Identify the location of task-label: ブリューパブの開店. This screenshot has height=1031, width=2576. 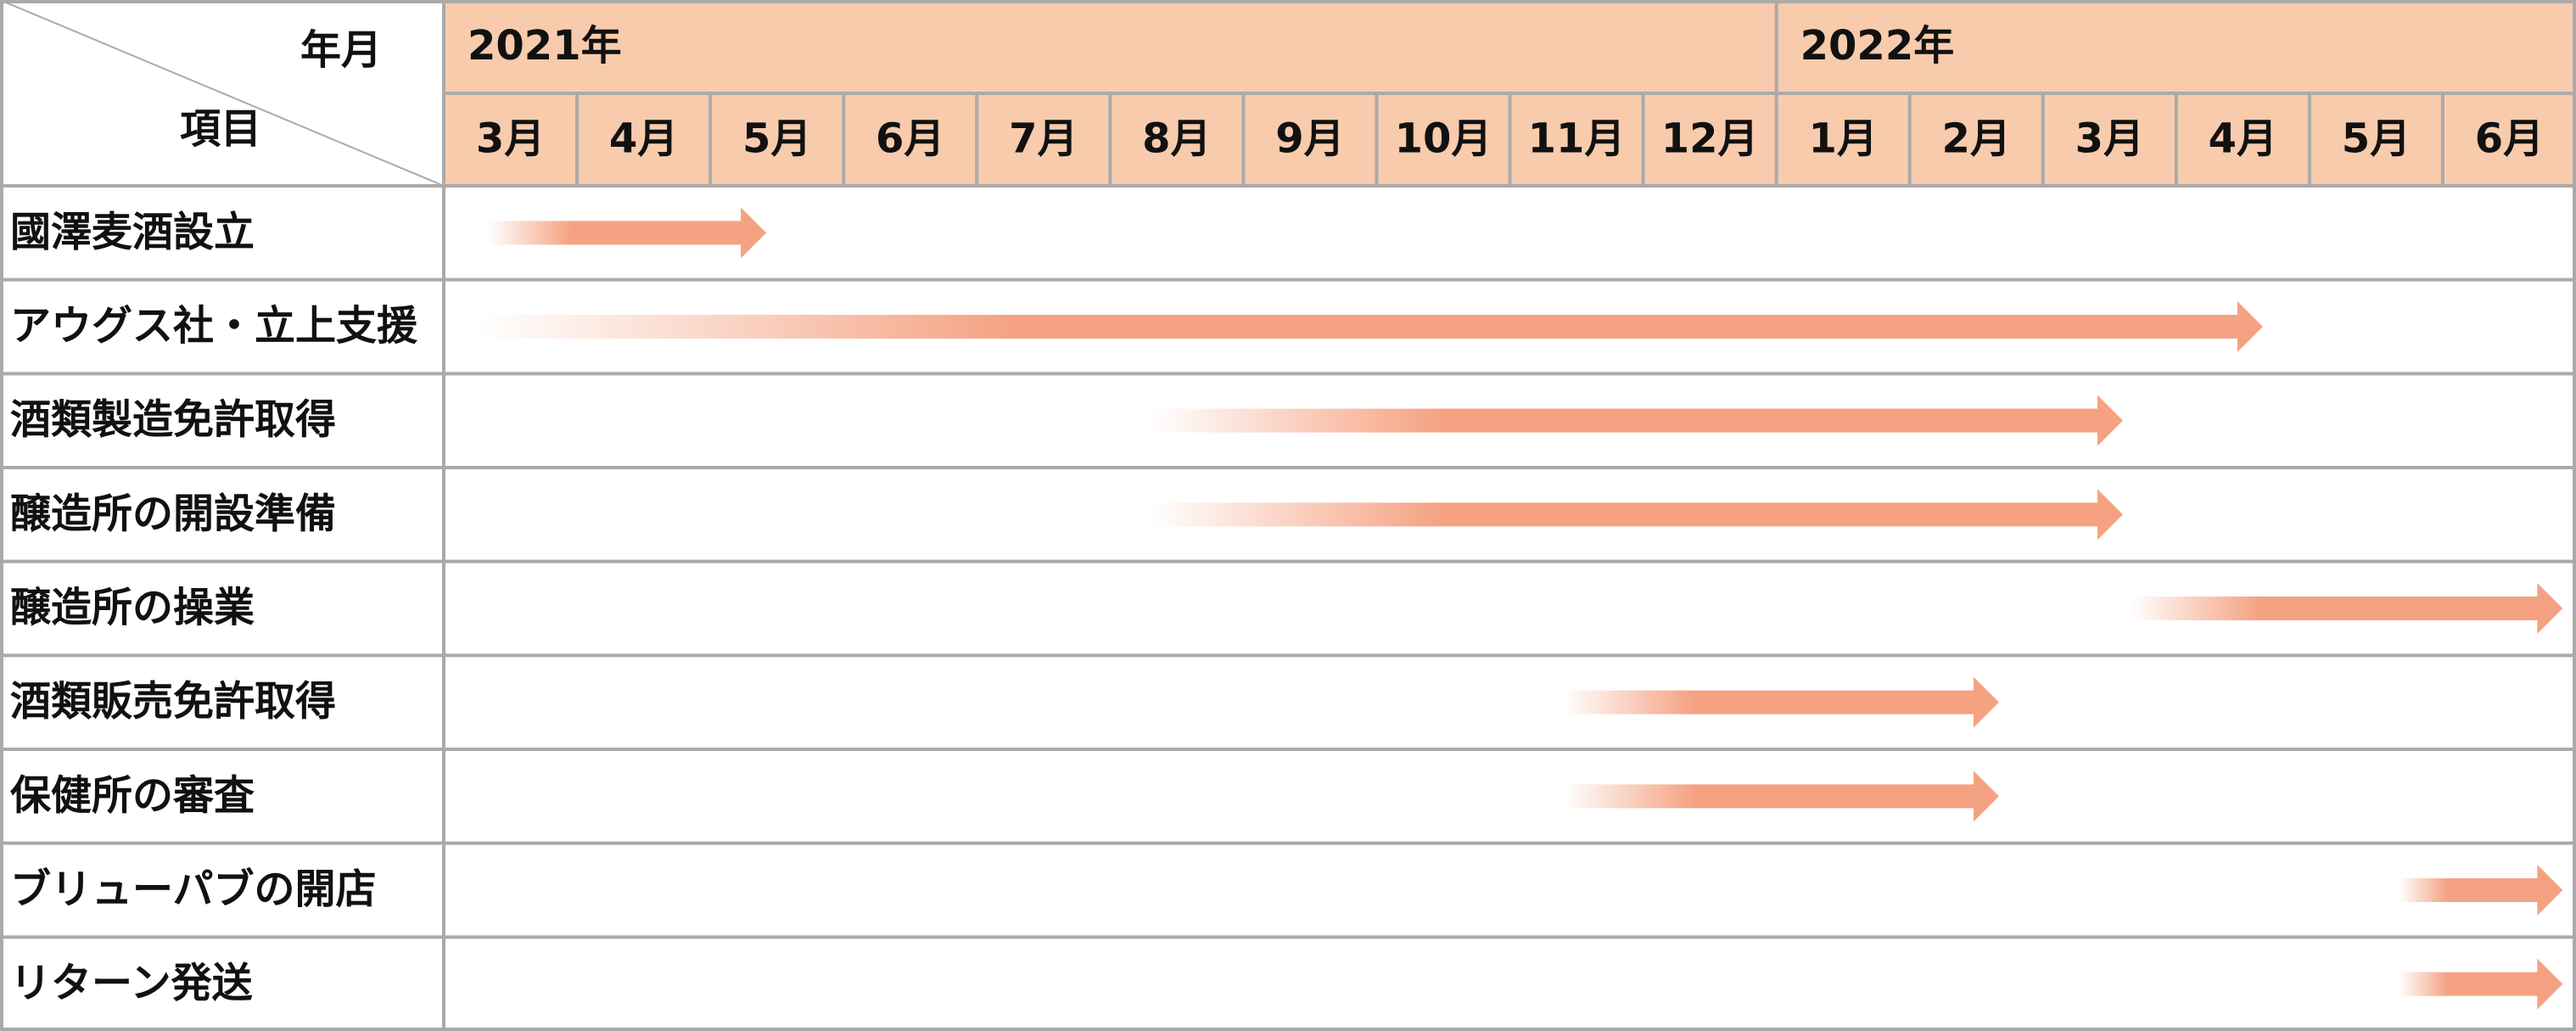
(194, 889).